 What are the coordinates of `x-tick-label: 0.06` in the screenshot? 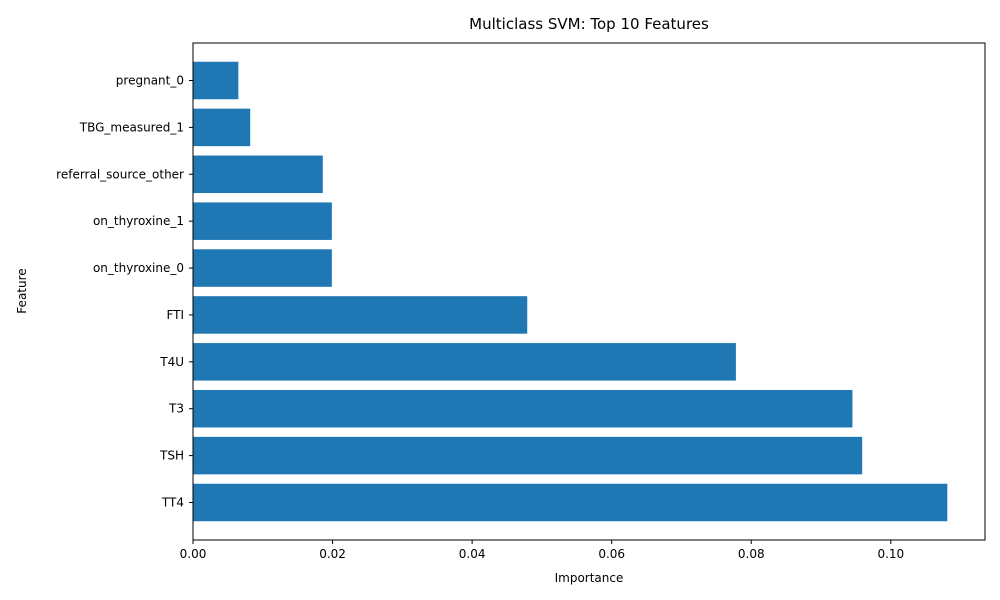 It's located at (611, 554).